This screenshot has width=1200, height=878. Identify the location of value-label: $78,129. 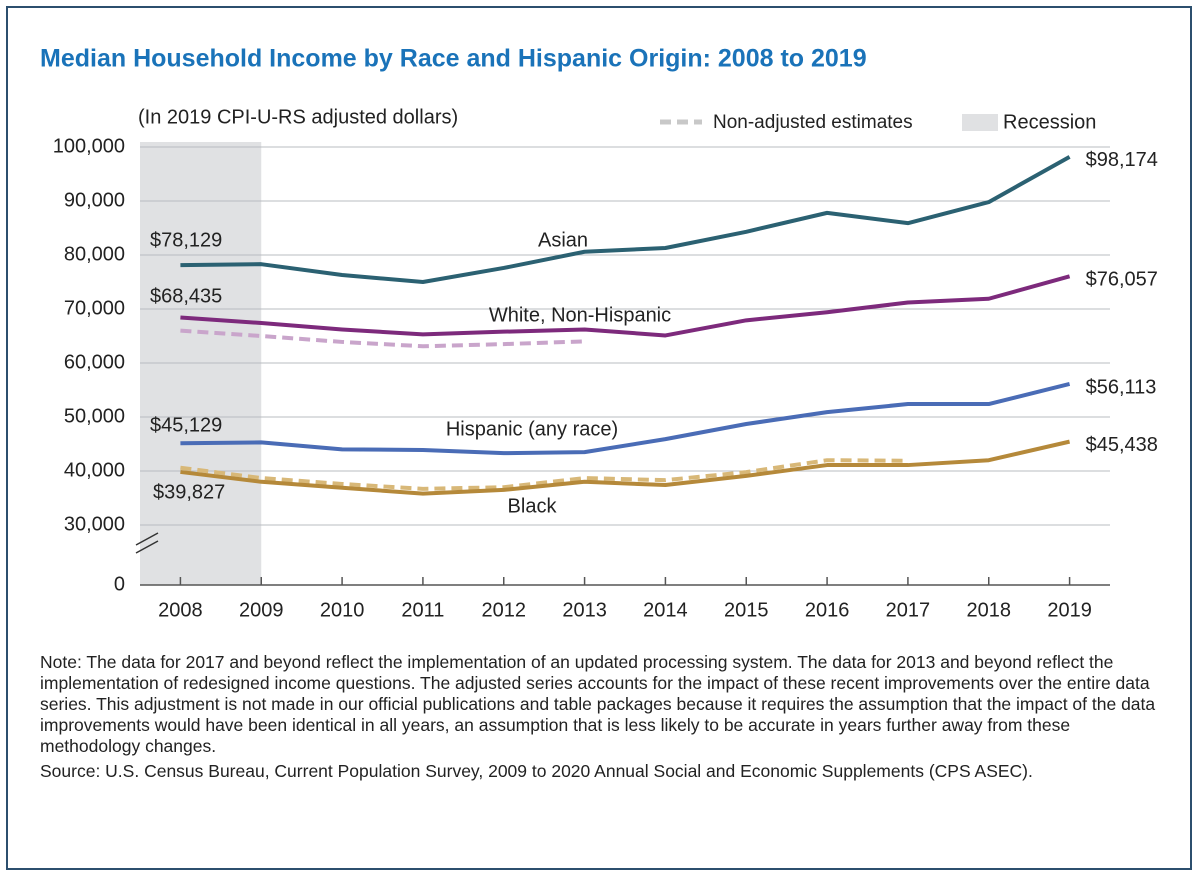
(186, 240).